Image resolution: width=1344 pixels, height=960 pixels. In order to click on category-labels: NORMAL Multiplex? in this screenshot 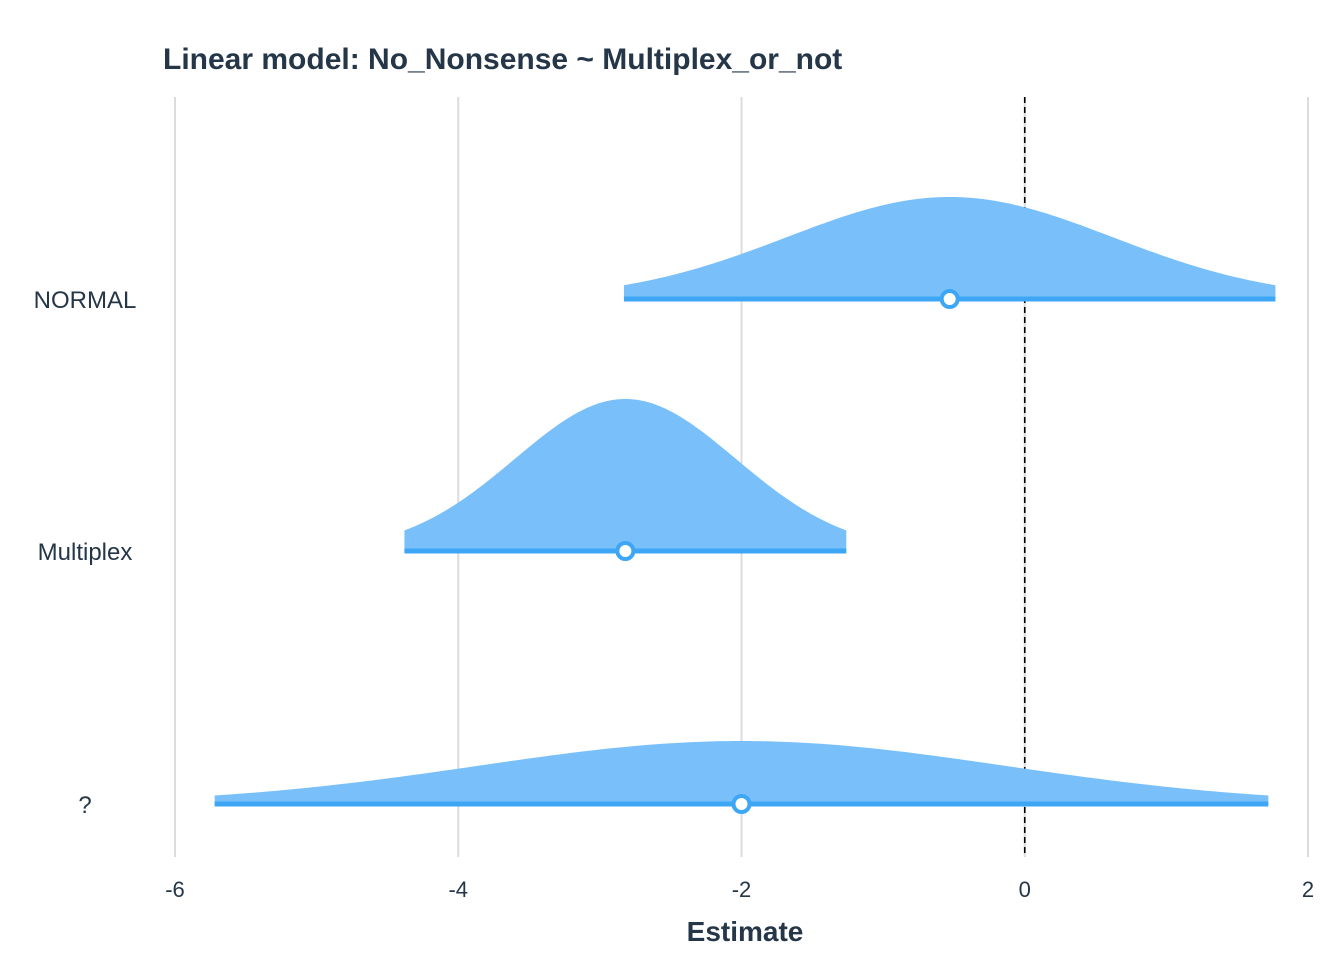, I will do `click(85, 553)`.